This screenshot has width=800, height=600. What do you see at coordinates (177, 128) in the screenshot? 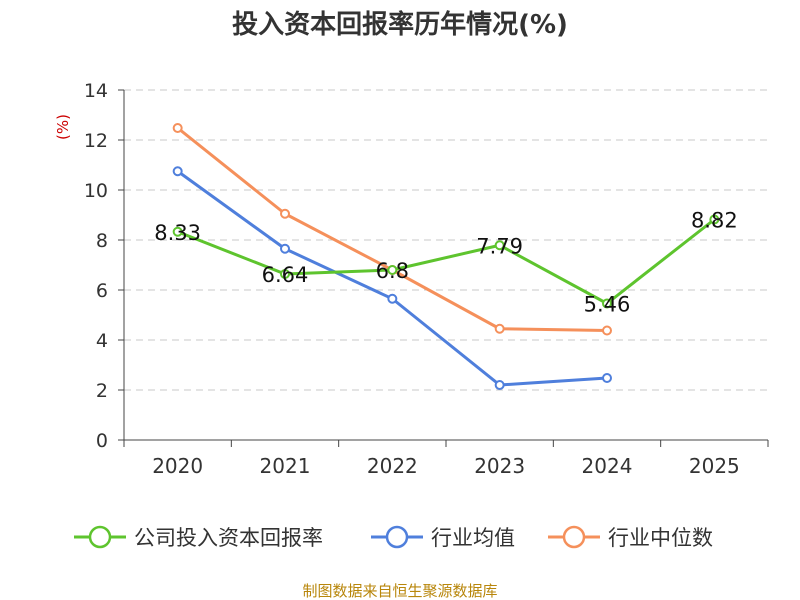
I see `series-2-point-2020` at bounding box center [177, 128].